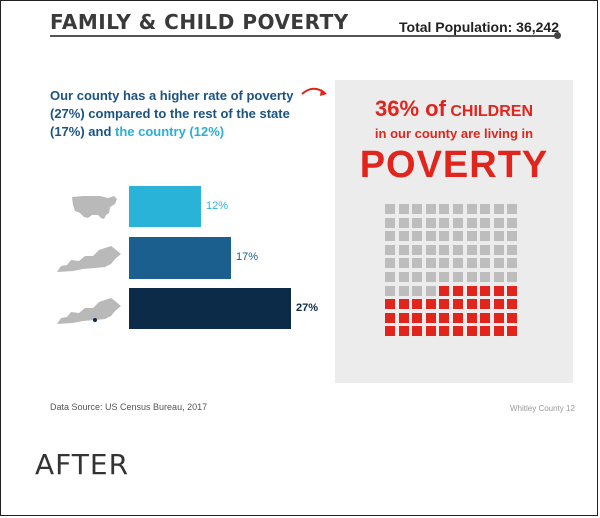  I want to click on kentucky-map-icon, so click(89, 259).